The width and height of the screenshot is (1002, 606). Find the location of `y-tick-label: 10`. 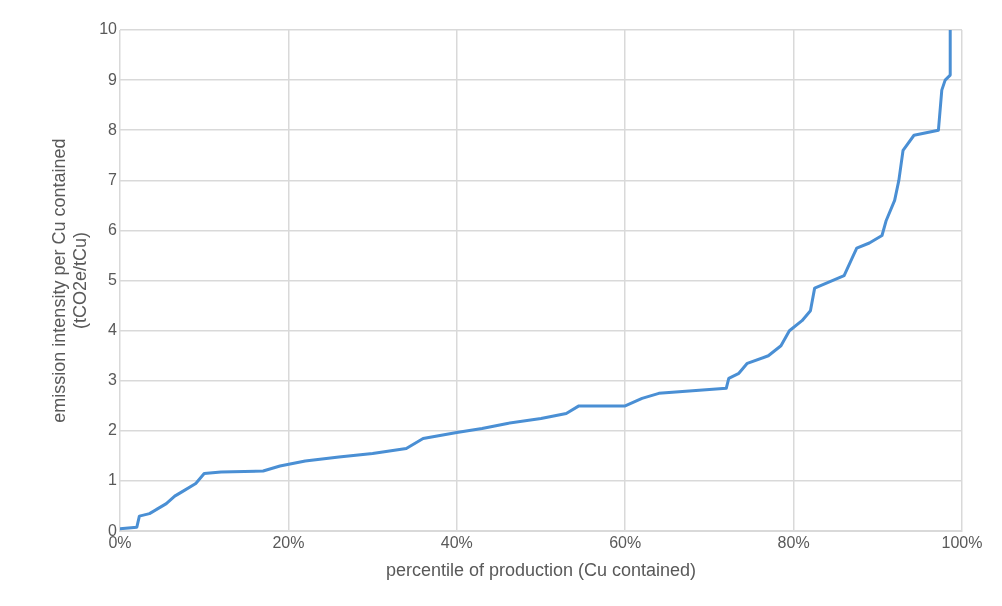

y-tick-label: 10 is located at coordinates (108, 29).